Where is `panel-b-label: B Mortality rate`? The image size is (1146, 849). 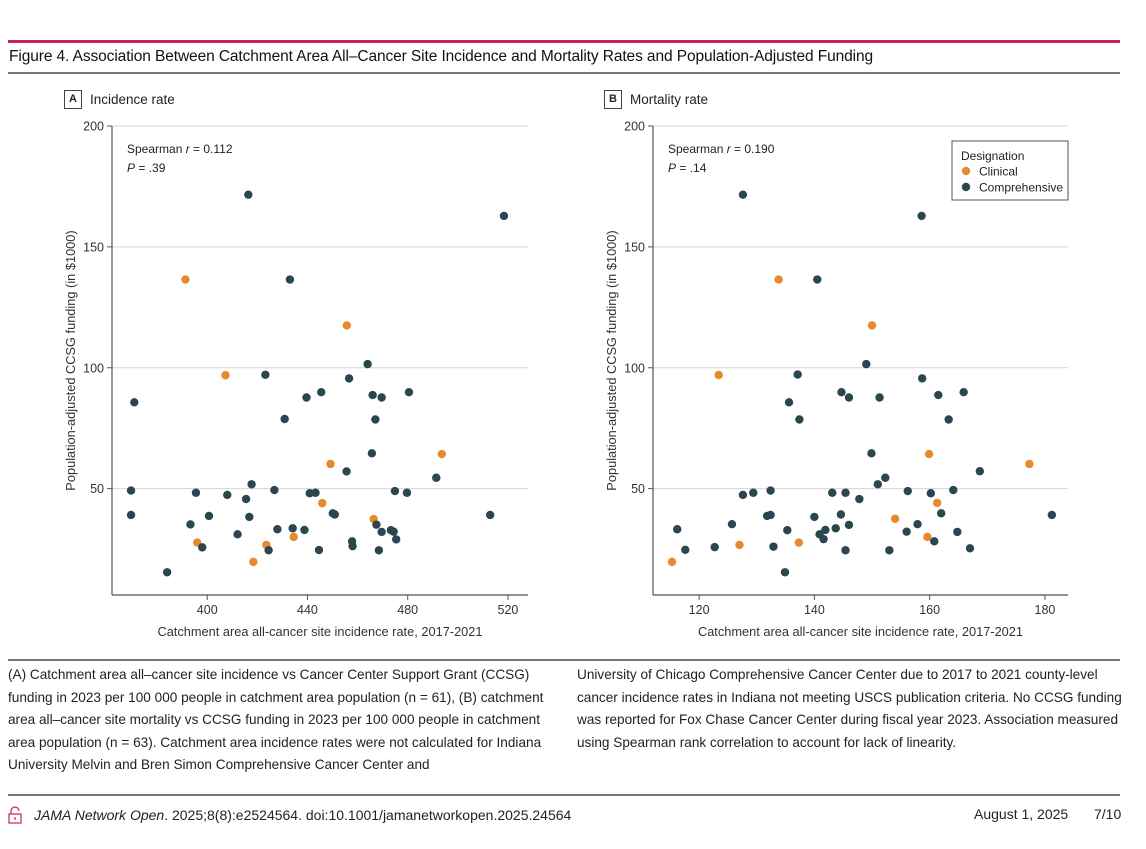
panel-b-label: B Mortality rate is located at coordinates (656, 99).